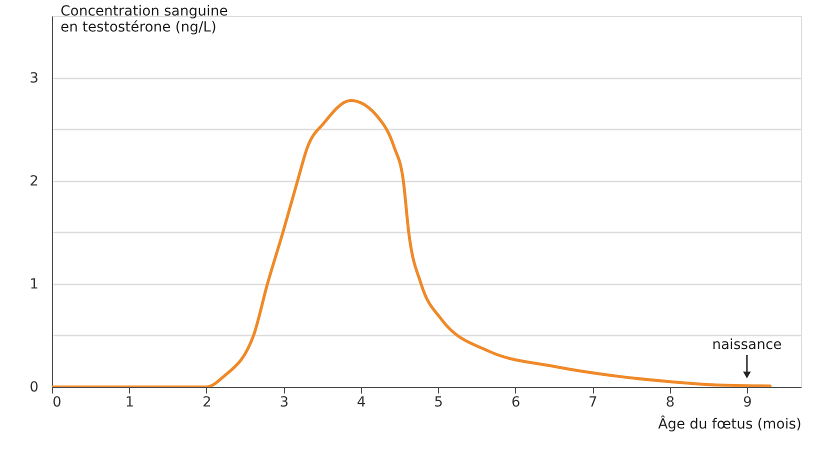 The height and width of the screenshot is (456, 824). I want to click on x-tick-label: 4, so click(361, 402).